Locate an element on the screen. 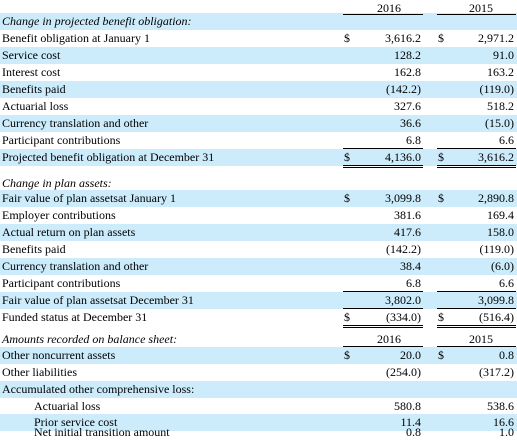  value-prior: 538.6 is located at coordinates (500, 406).